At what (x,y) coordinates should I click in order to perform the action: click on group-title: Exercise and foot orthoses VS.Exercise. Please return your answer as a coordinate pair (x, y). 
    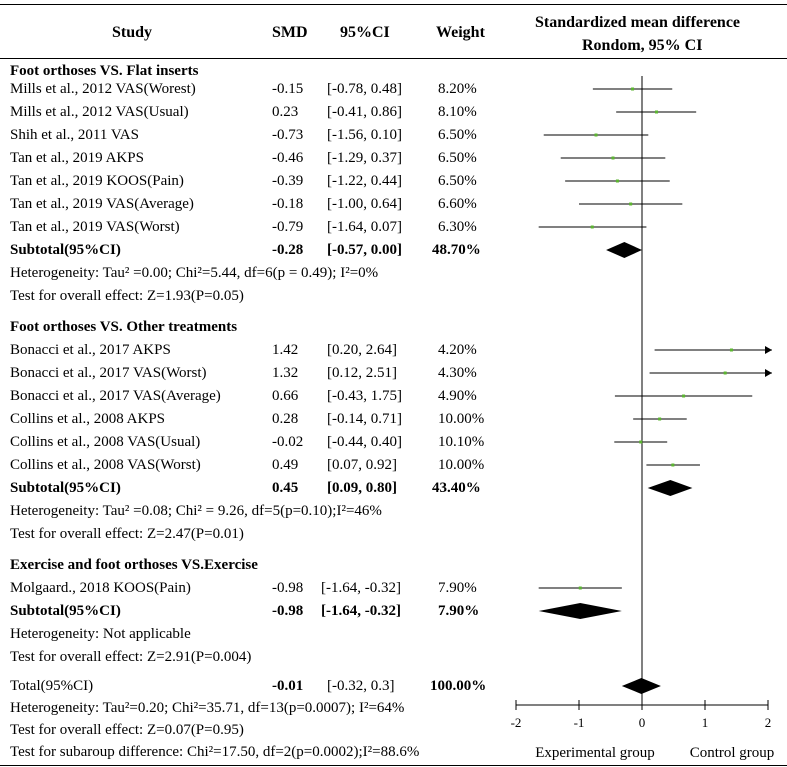
    Looking at the image, I should click on (134, 565).